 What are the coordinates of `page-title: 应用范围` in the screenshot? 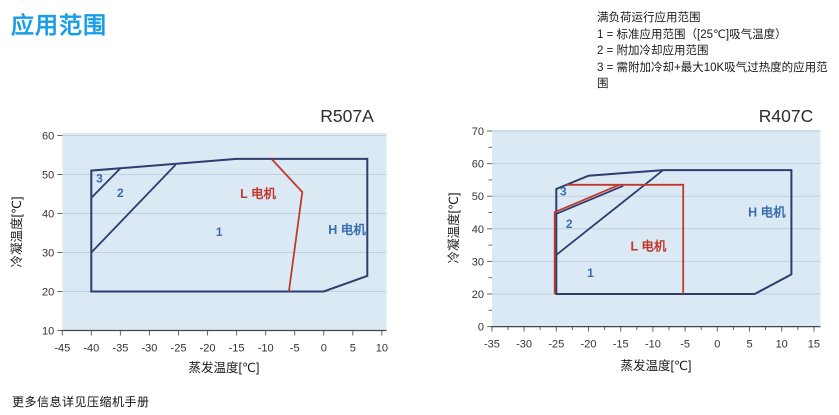 It's located at (59, 25).